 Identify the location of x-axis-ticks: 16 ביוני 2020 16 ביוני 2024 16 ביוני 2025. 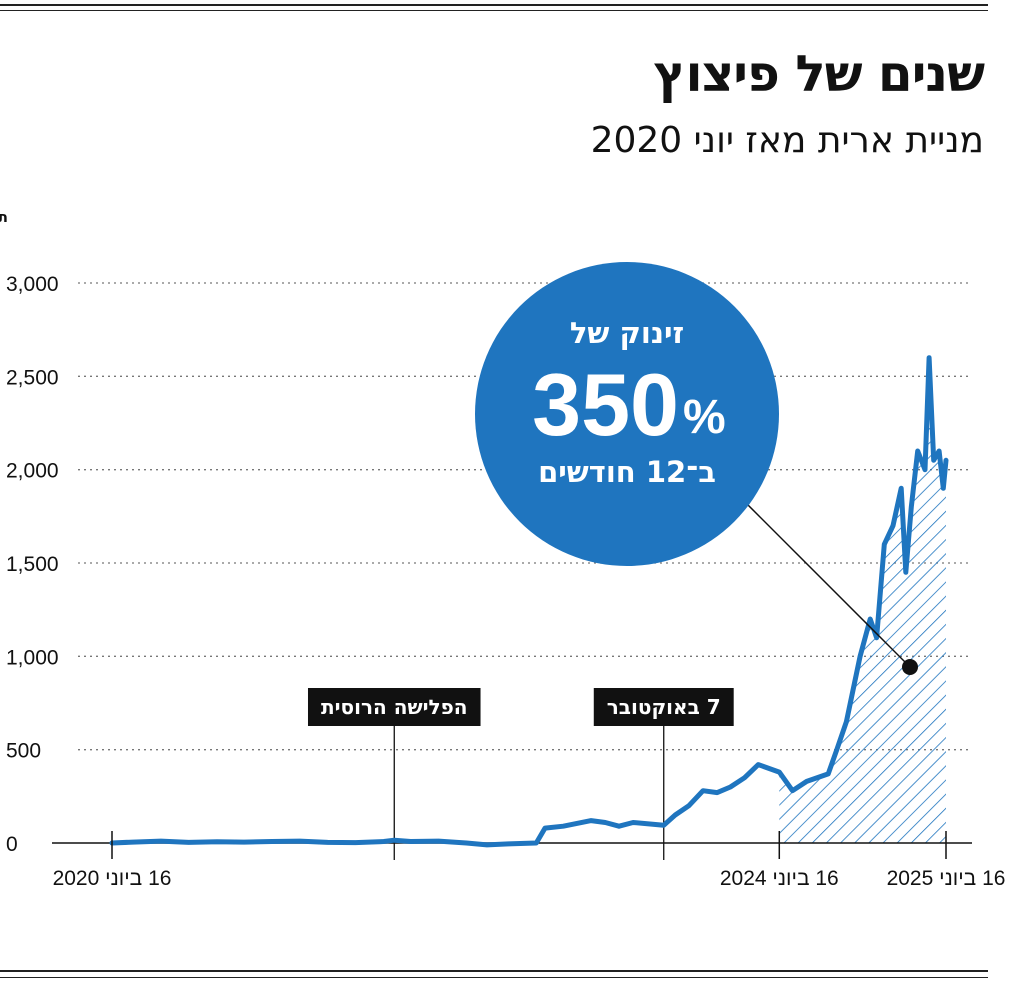
(529, 860).